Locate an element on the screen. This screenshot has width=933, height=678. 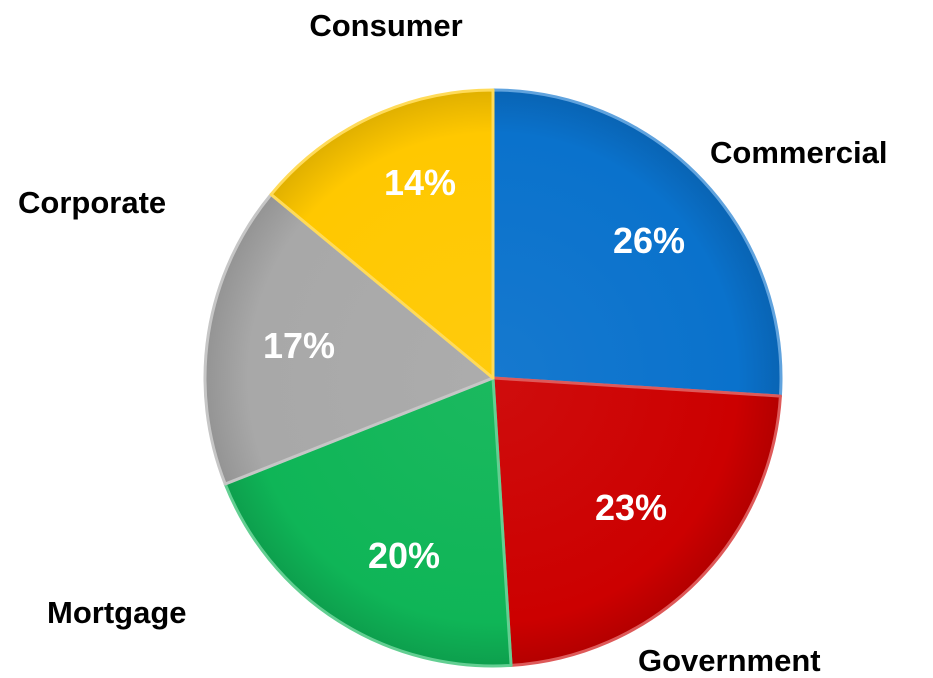
percent-label-consumer: 14% is located at coordinates (420, 182).